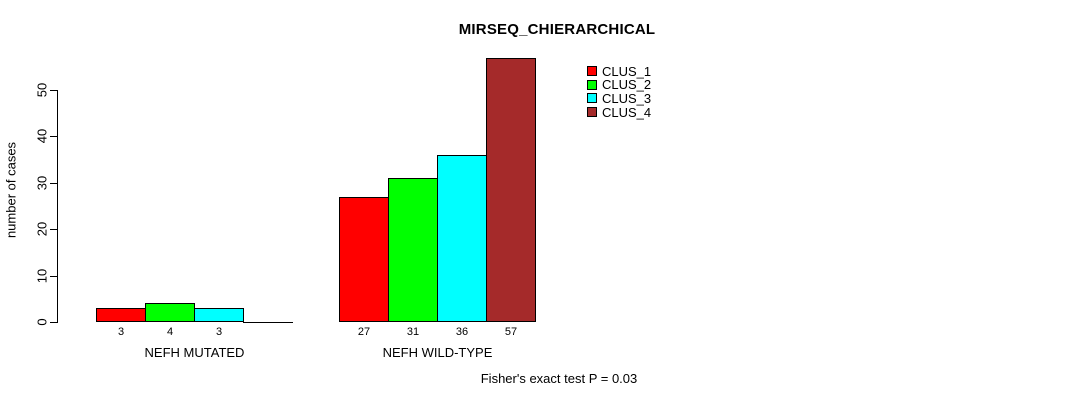 The width and height of the screenshot is (1090, 400). Describe the element at coordinates (559, 378) in the screenshot. I see `stat-test-annotation: Fisher's exact test P = 0.03` at that location.